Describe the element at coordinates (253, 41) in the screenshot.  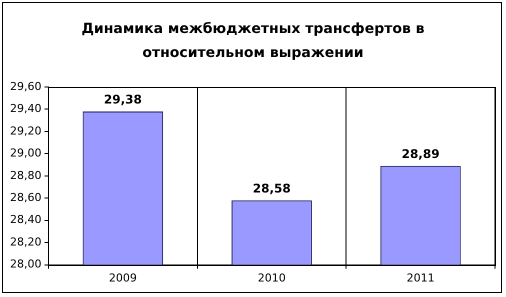
I see `chart-title: Динамика межбюджетных трансфертов в относительном выражении` at that location.